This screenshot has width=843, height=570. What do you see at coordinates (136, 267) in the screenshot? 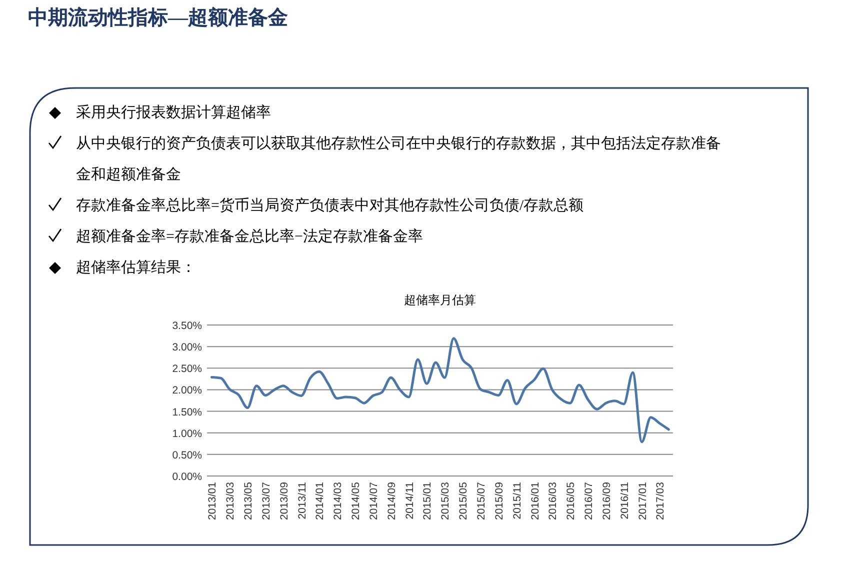
I see `text: 超储率估算结果：` at bounding box center [136, 267].